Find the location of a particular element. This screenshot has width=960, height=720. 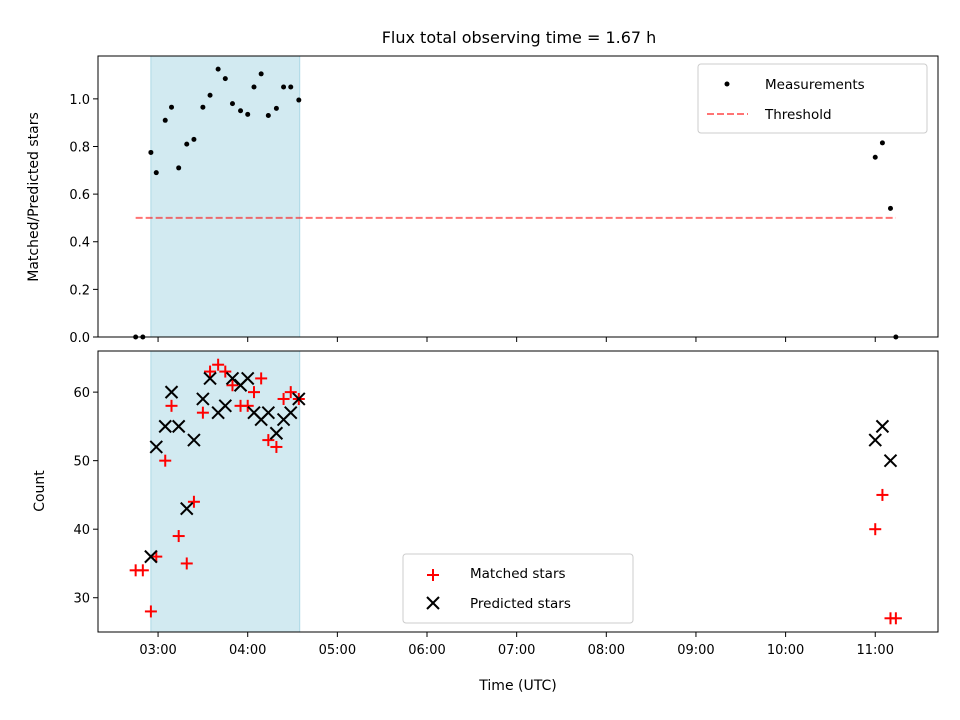

top-legend-box is located at coordinates (812, 98).